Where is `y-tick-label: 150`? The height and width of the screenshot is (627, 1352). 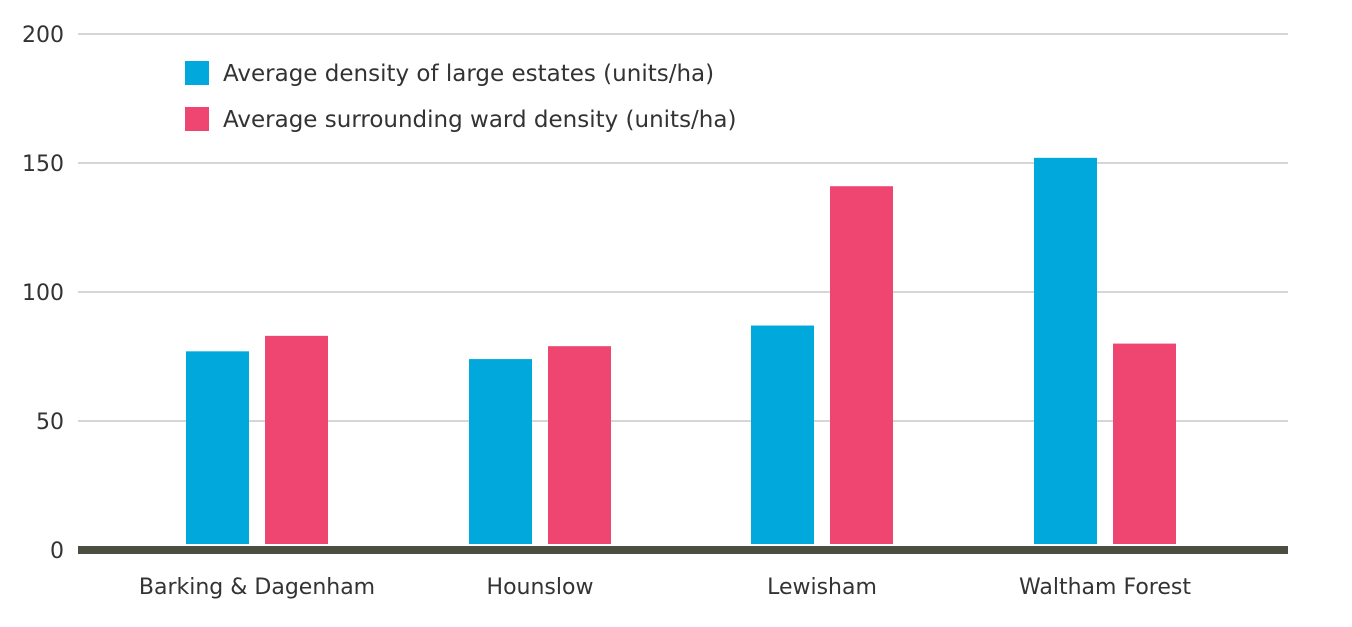 y-tick-label: 150 is located at coordinates (43, 164).